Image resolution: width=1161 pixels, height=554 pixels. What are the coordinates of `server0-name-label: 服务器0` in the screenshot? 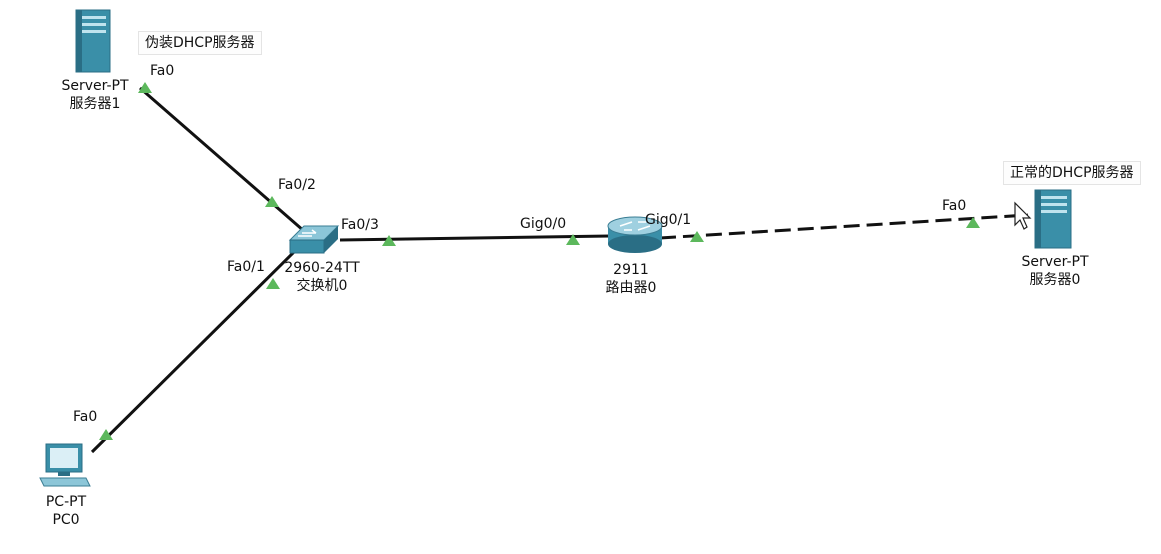 It's located at (1055, 280).